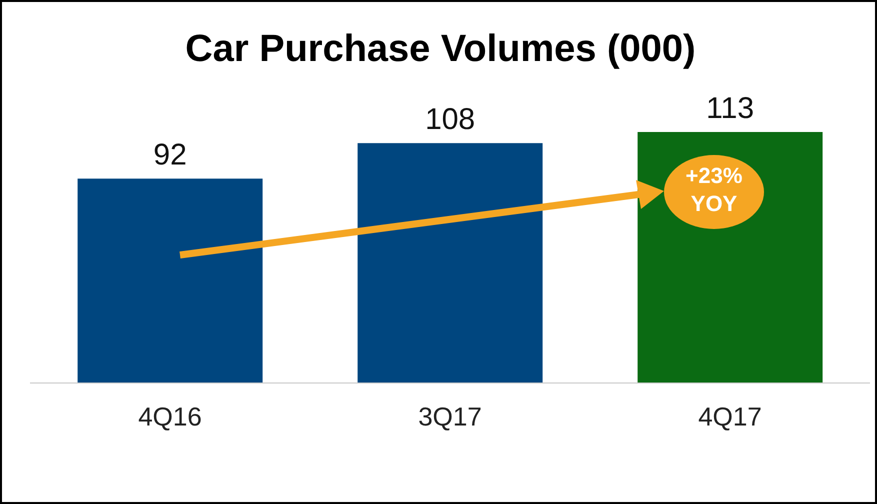  Describe the element at coordinates (170, 155) in the screenshot. I see `data-label: 92` at that location.